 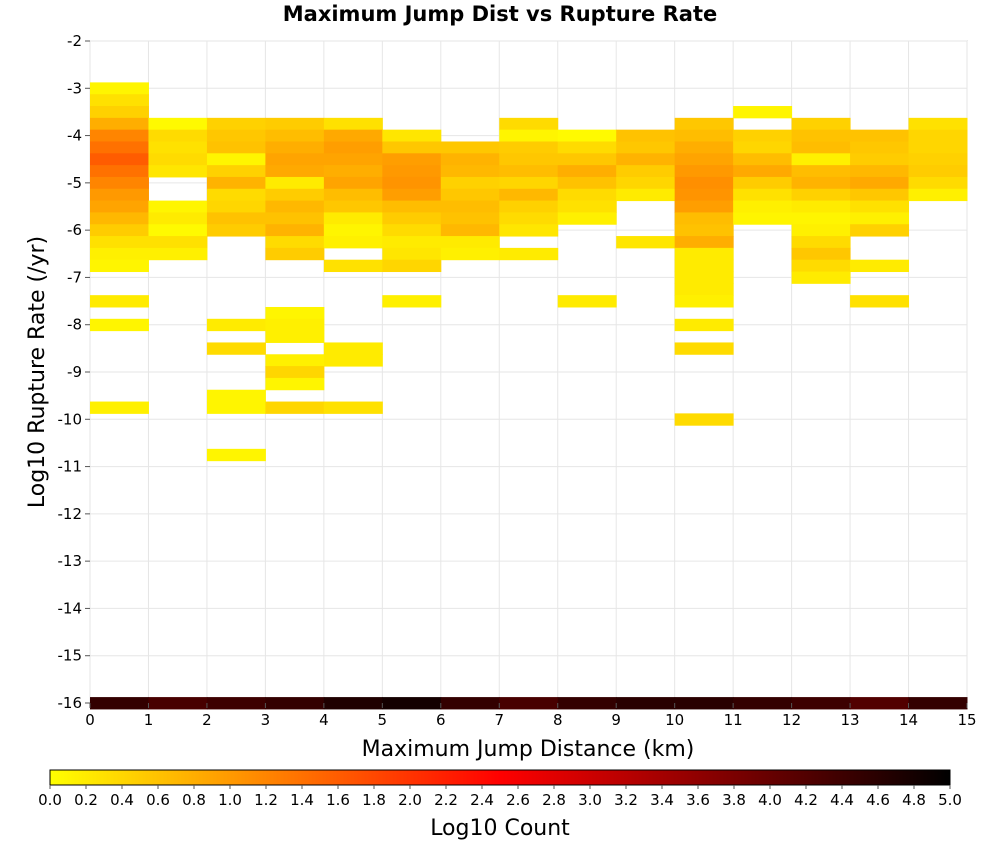 I want to click on y-tick-label: -9, so click(x=74, y=372).